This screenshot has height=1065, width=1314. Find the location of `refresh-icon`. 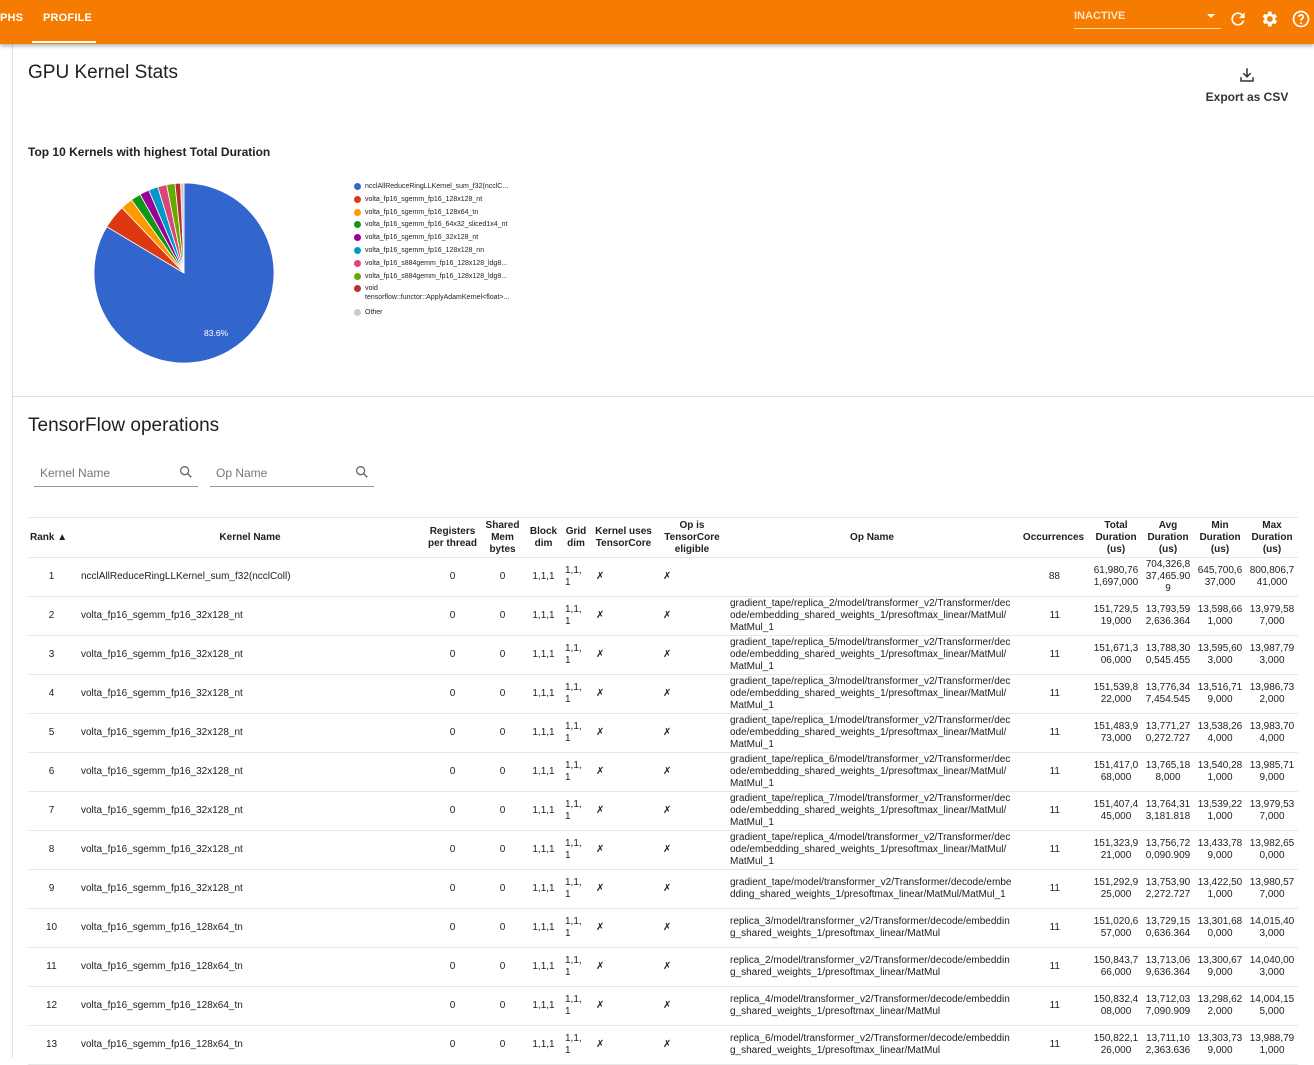

refresh-icon is located at coordinates (1238, 19).